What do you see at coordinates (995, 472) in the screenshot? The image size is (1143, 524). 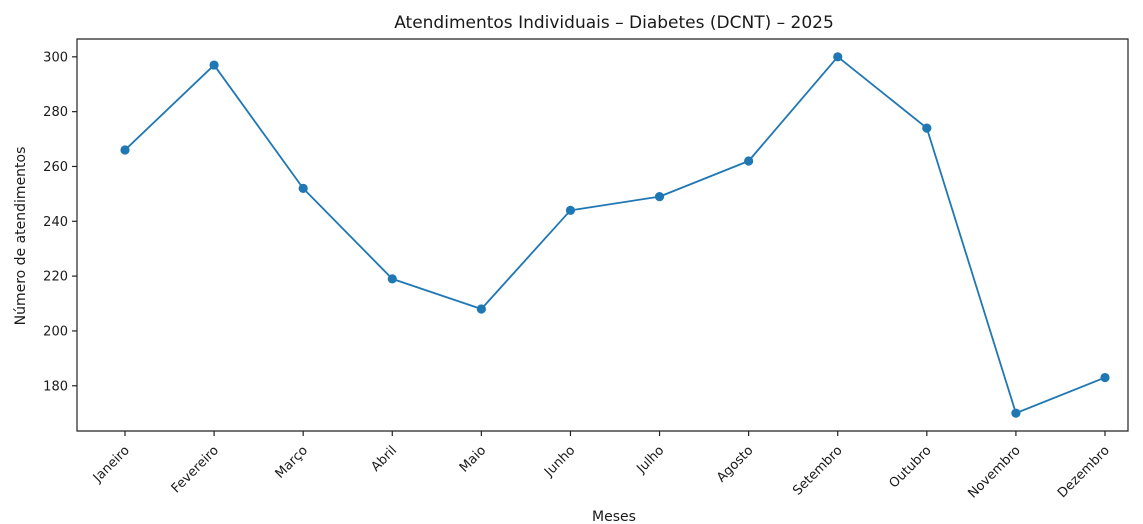 I see `x-tick-label: Novembro` at bounding box center [995, 472].